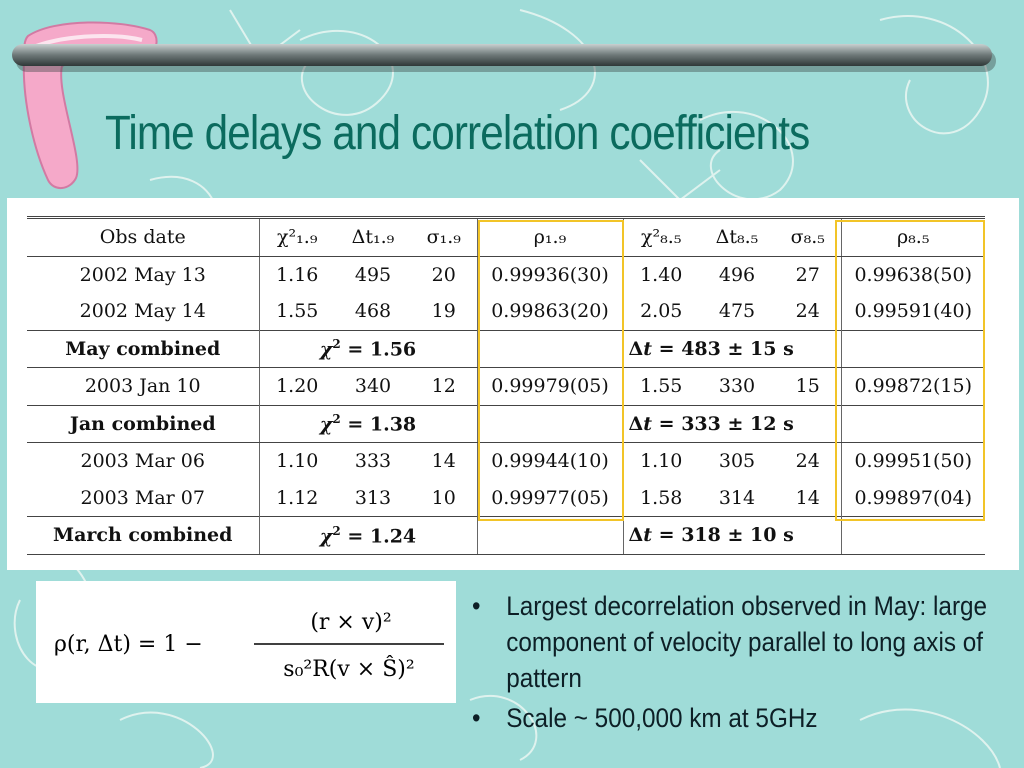  Describe the element at coordinates (443, 461) in the screenshot. I see `sigma19-cell: 14` at that location.